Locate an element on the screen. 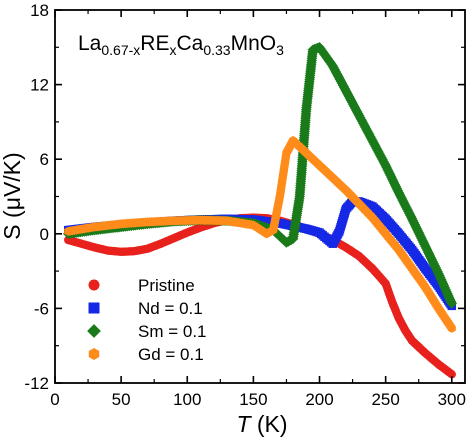 The height and width of the screenshot is (442, 474). legend-label: Gd = 0.1 is located at coordinates (171, 354).